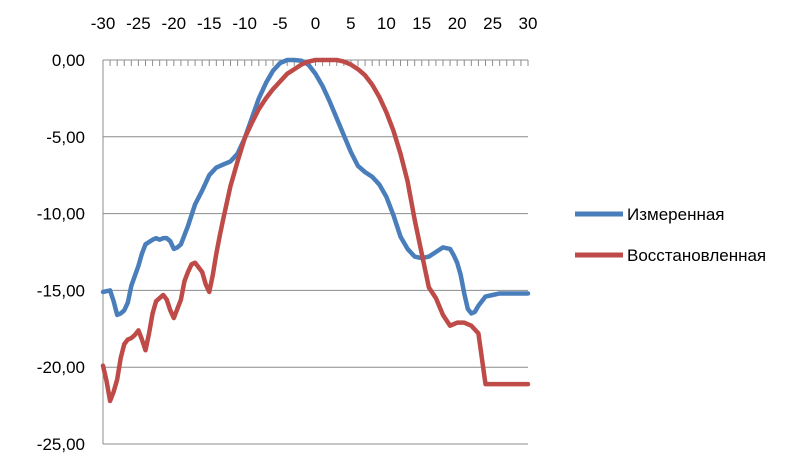  I want to click on legend: Измеренная Восстановленная, so click(670, 235).